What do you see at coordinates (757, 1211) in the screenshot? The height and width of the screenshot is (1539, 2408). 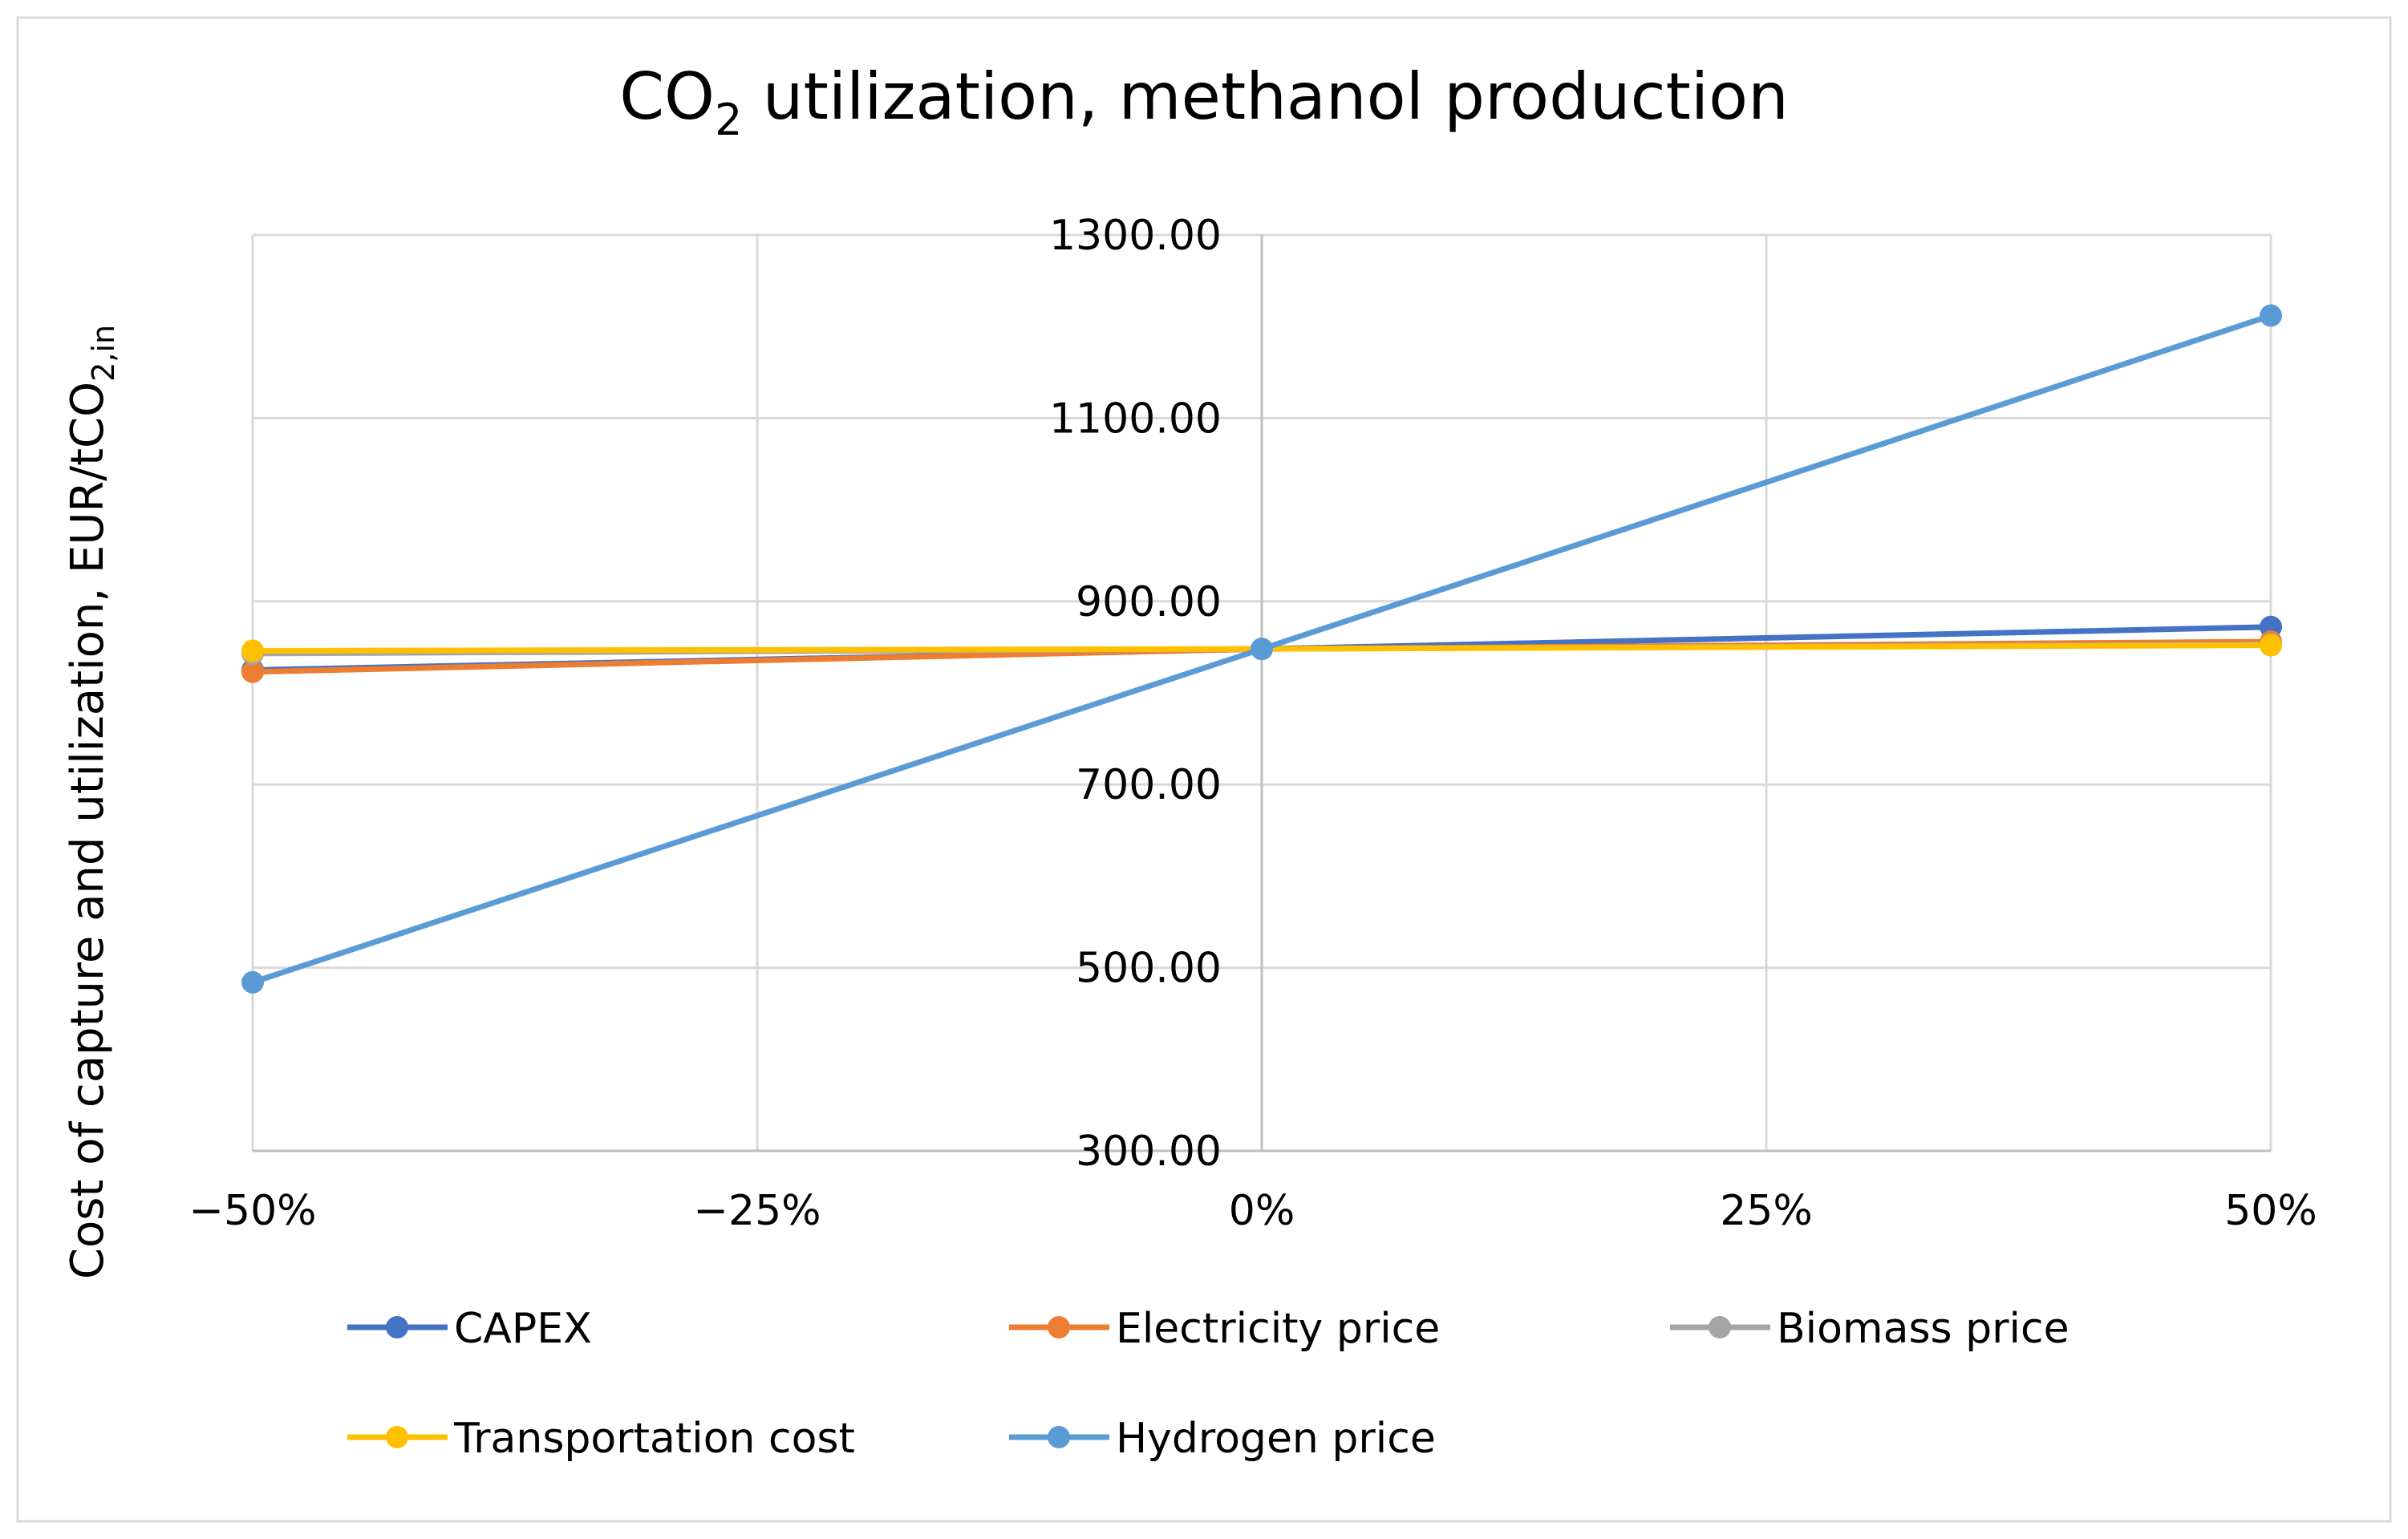 I see `x-tick-label: −25%` at bounding box center [757, 1211].